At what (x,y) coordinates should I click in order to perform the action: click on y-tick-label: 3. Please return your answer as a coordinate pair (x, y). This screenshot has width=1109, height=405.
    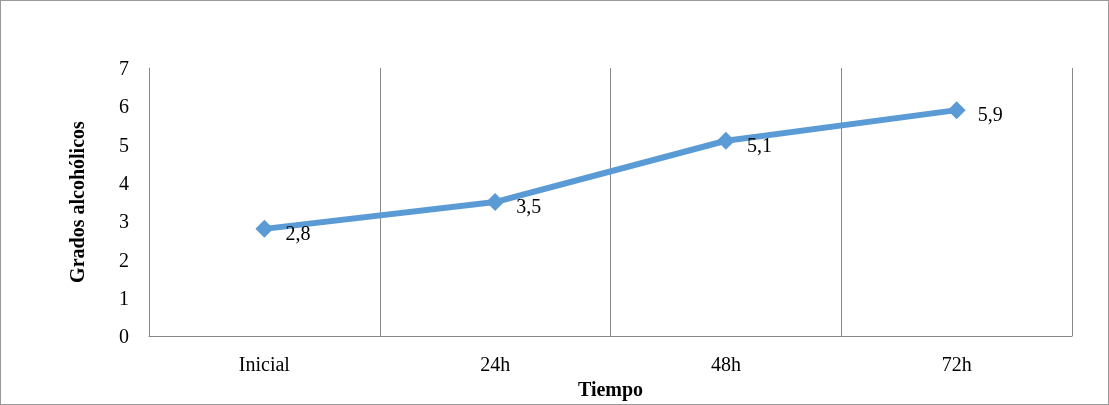
    Looking at the image, I should click on (124, 221).